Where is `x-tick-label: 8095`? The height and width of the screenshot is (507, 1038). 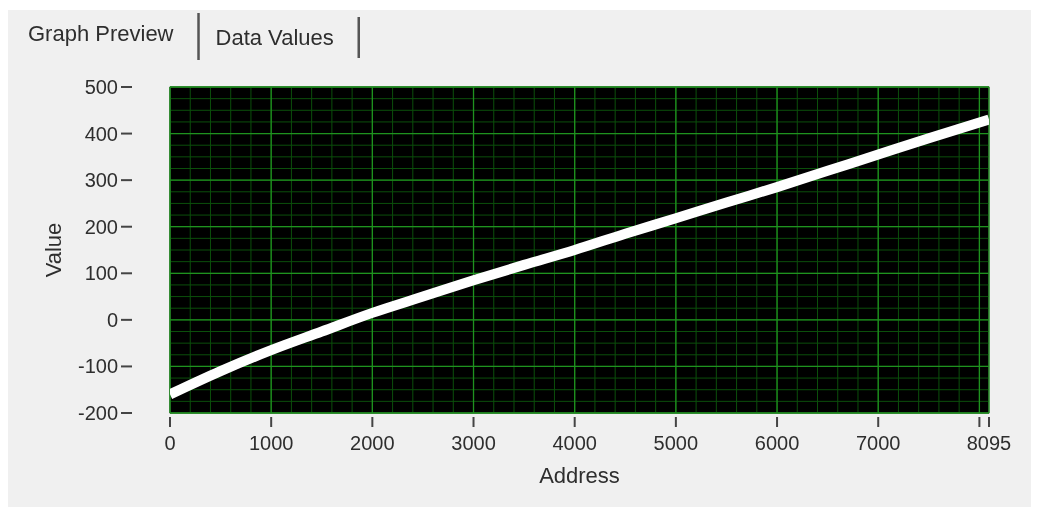
x-tick-label: 8095 is located at coordinates (989, 443).